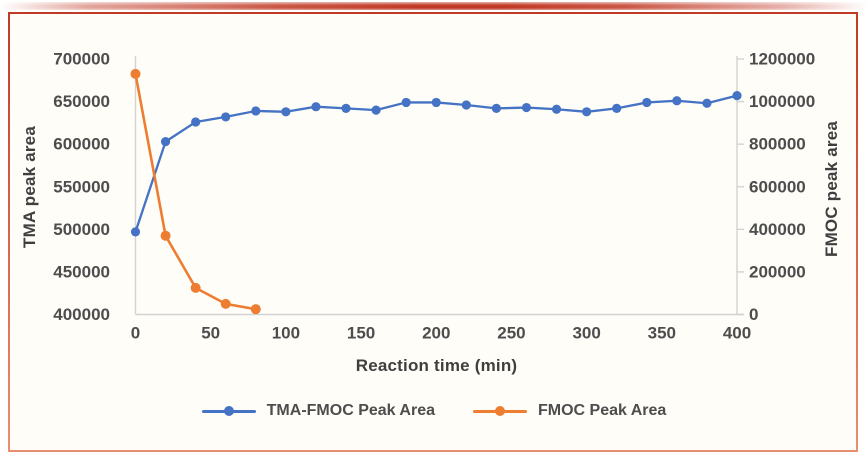 This screenshot has height=464, width=868. Describe the element at coordinates (361, 333) in the screenshot. I see `x-tick-label: 150` at that location.